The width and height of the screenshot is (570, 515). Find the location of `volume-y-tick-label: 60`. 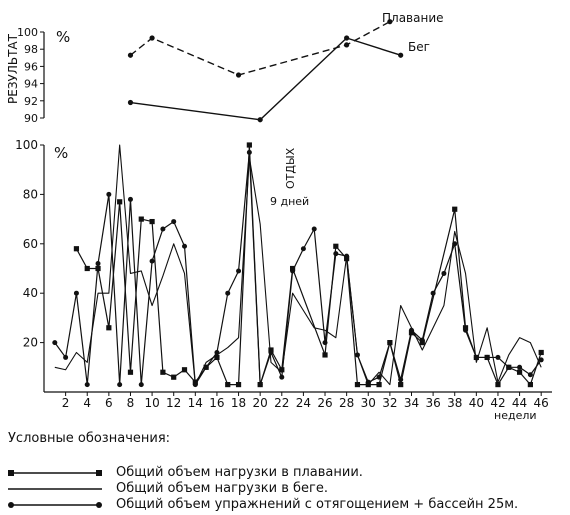

volume-y-tick-label: 60 is located at coordinates (30, 244).